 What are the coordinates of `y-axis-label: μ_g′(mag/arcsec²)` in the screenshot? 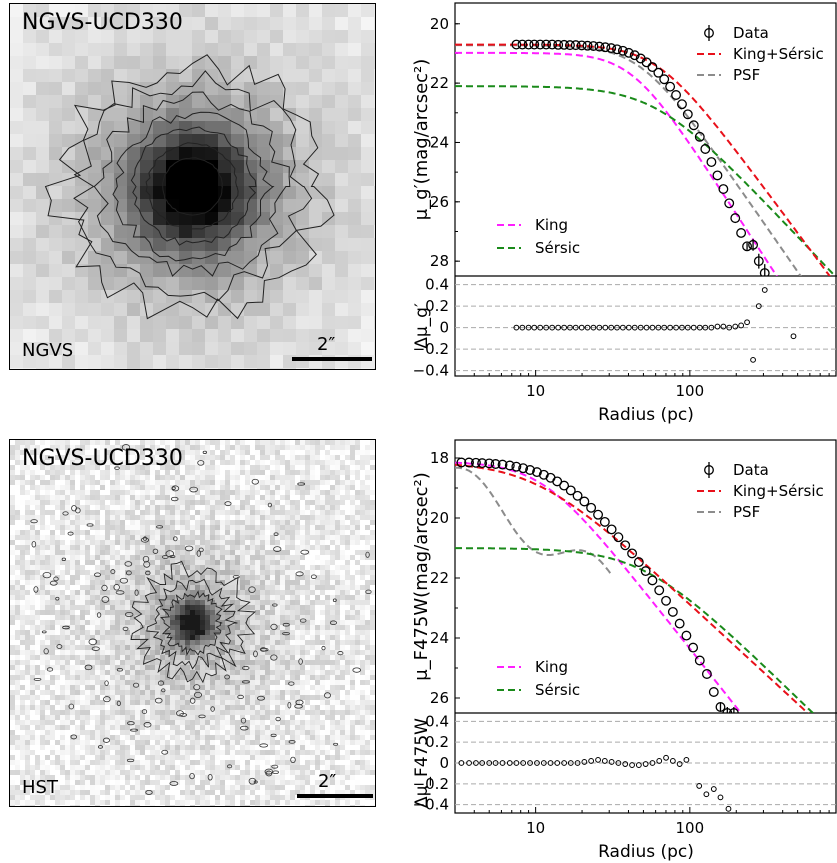 It's located at (421, 140).